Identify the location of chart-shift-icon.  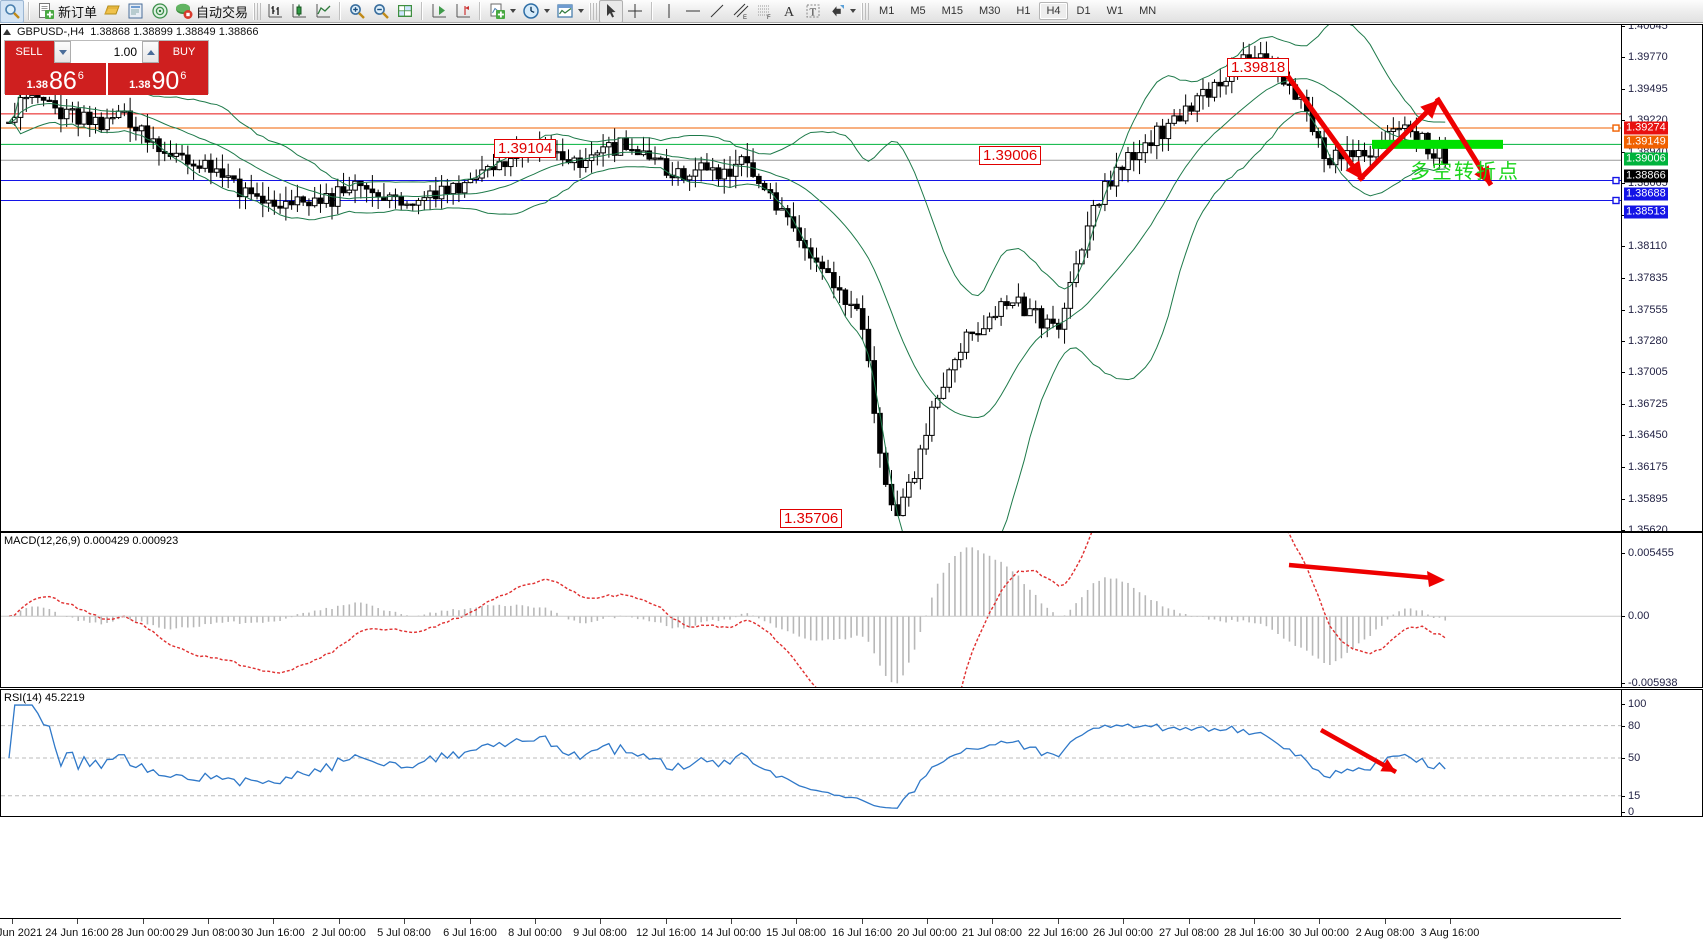
(463, 11).